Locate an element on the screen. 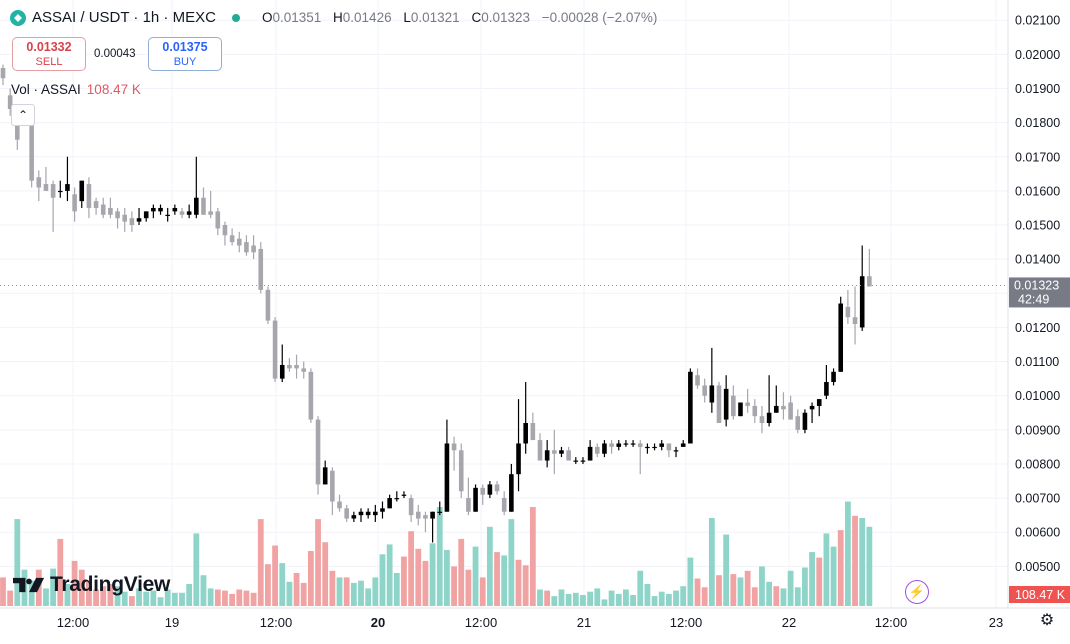 Image resolution: width=1070 pixels, height=644 pixels. lightning-icon: ⚡ is located at coordinates (917, 592).